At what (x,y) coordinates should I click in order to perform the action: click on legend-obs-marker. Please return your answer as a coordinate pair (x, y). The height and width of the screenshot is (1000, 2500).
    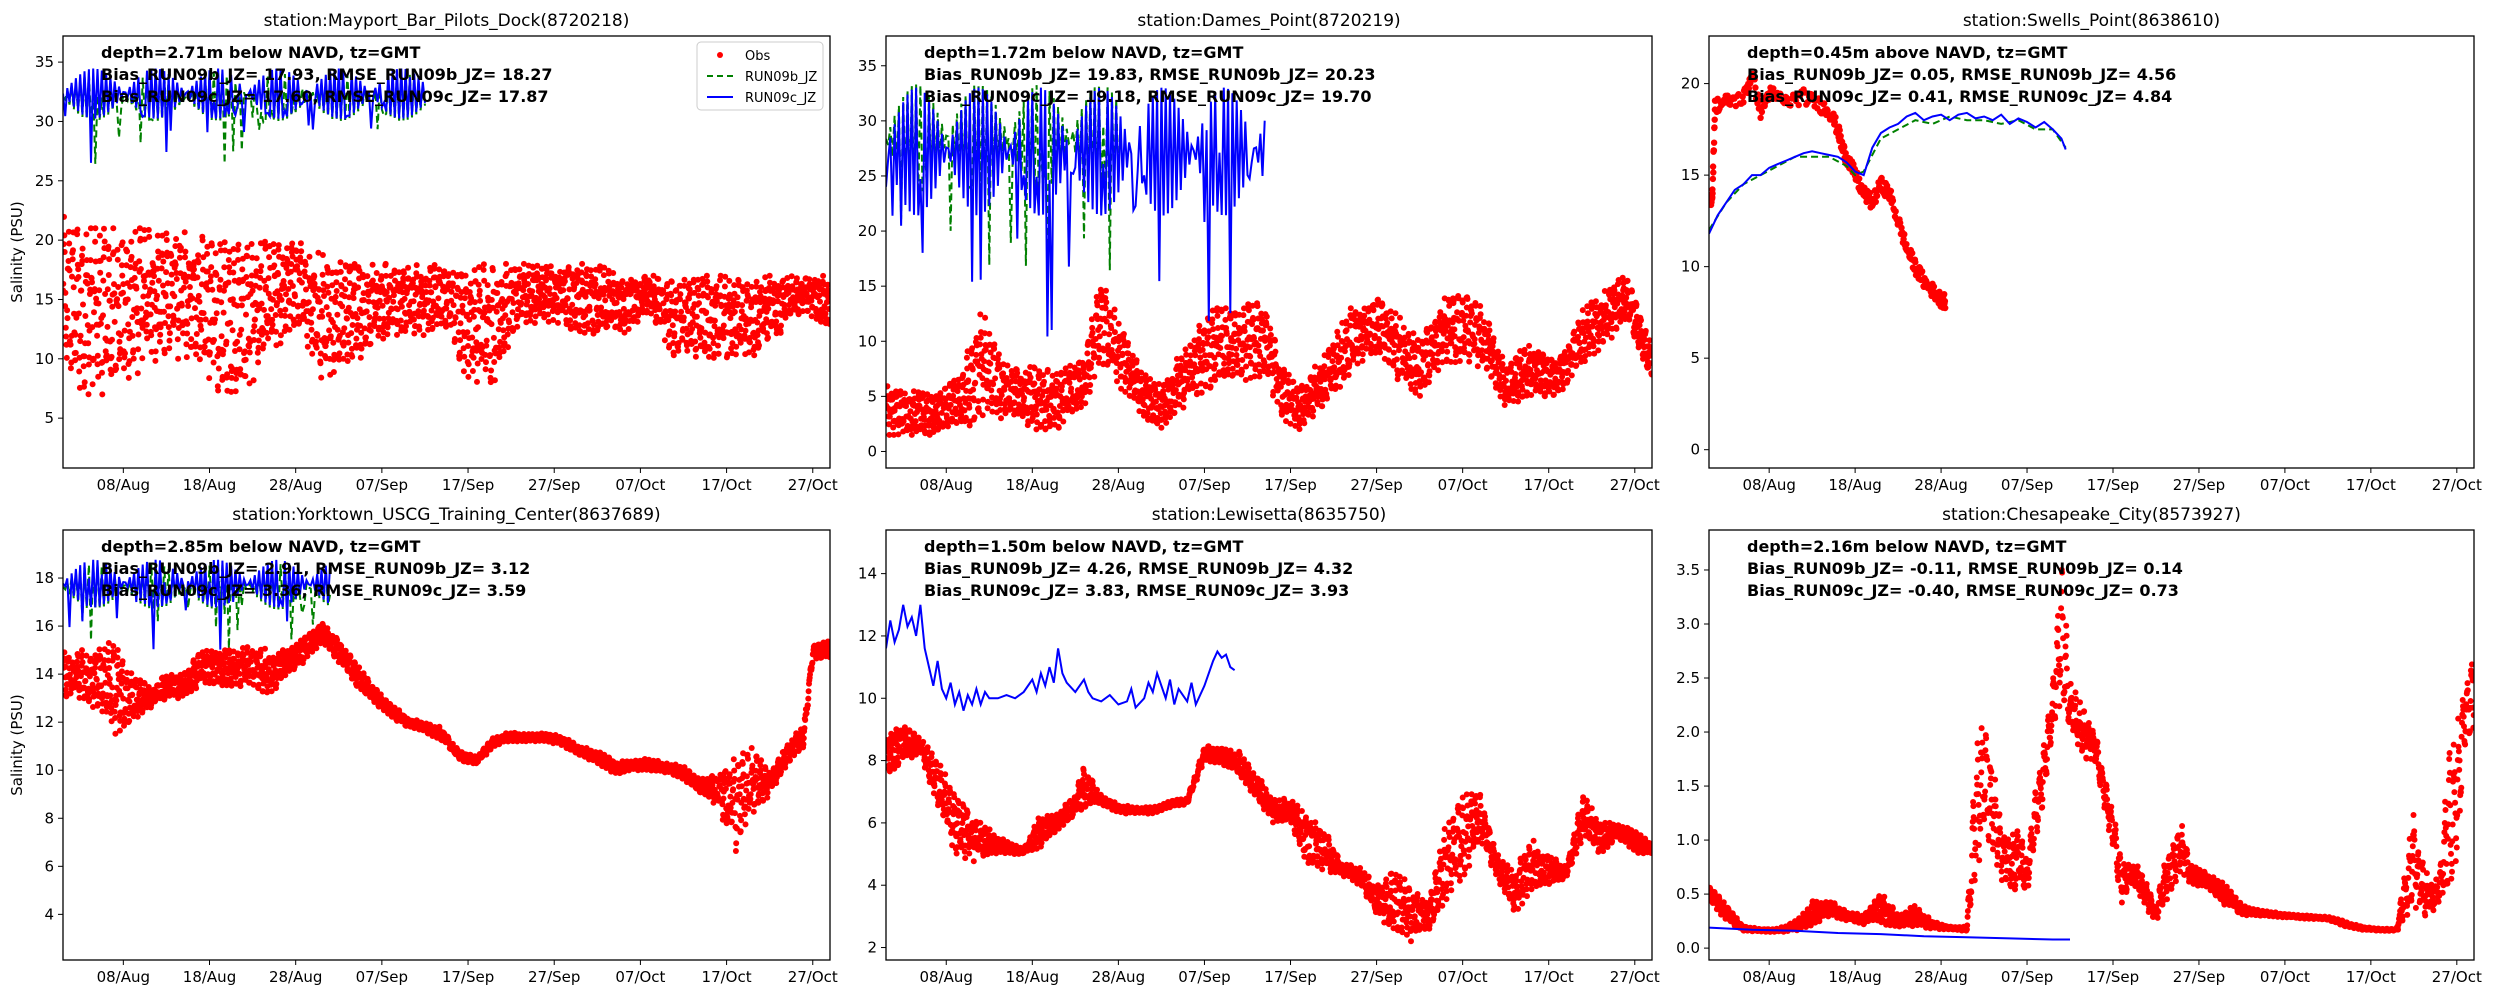
    Looking at the image, I should click on (720, 55).